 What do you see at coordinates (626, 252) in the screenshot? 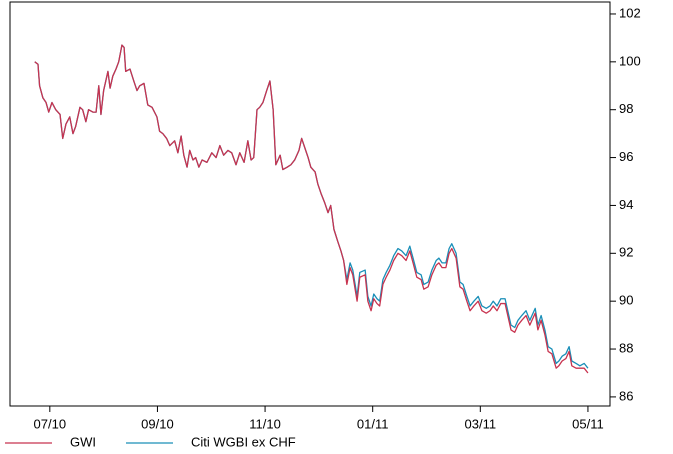
I see `y-tick-label: 92` at bounding box center [626, 252].